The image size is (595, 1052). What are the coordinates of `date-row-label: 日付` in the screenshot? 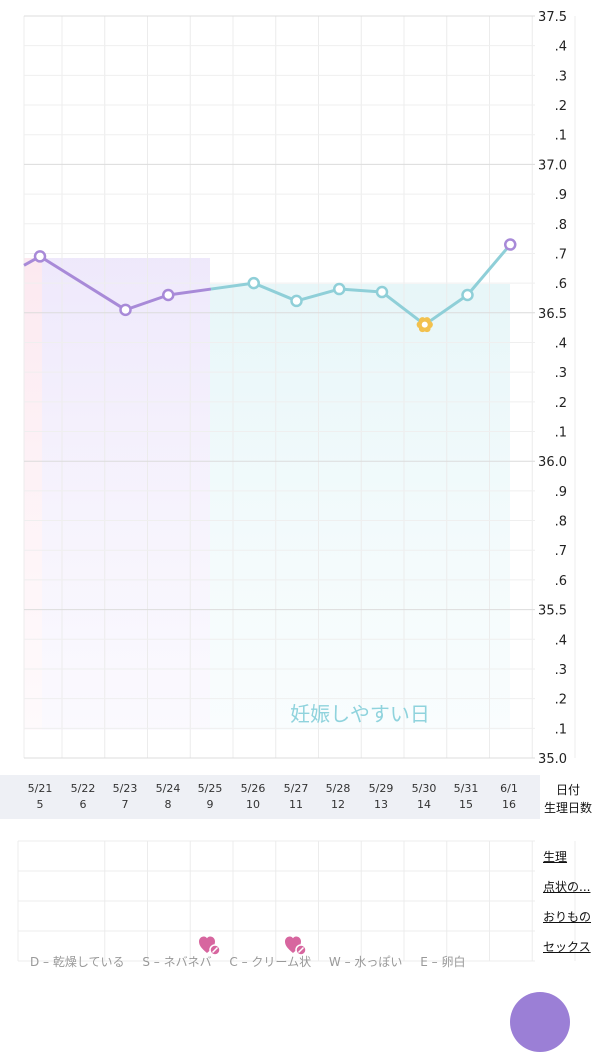 It's located at (568, 790).